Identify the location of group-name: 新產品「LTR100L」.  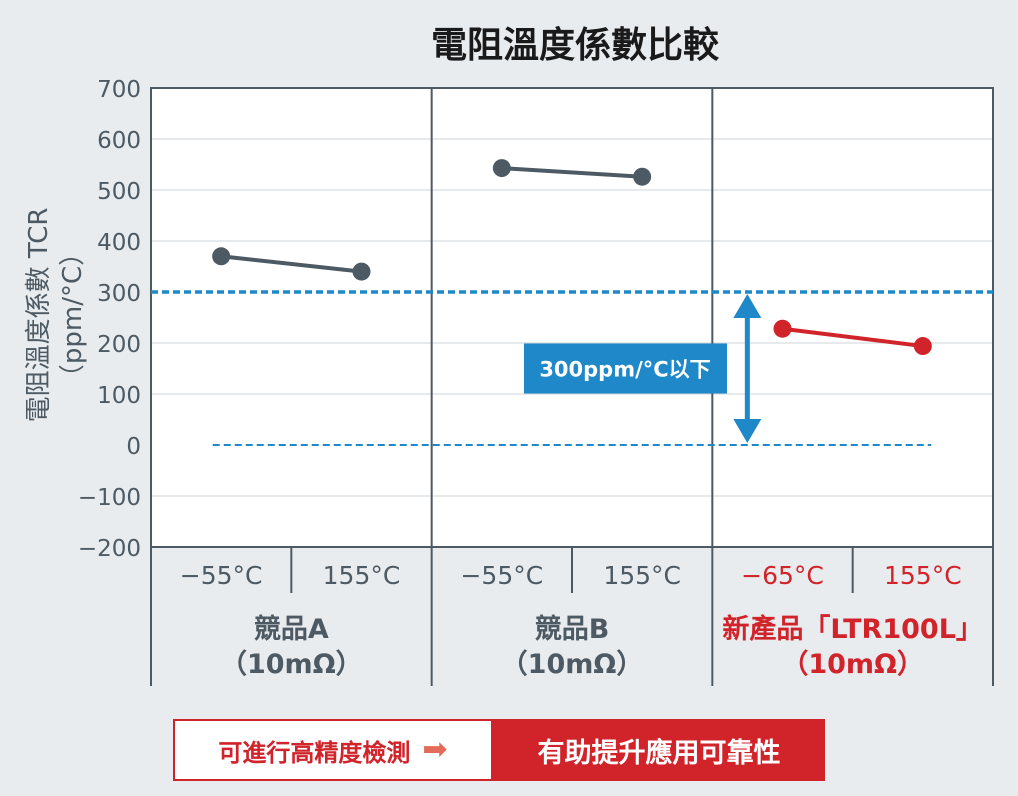
(852, 629).